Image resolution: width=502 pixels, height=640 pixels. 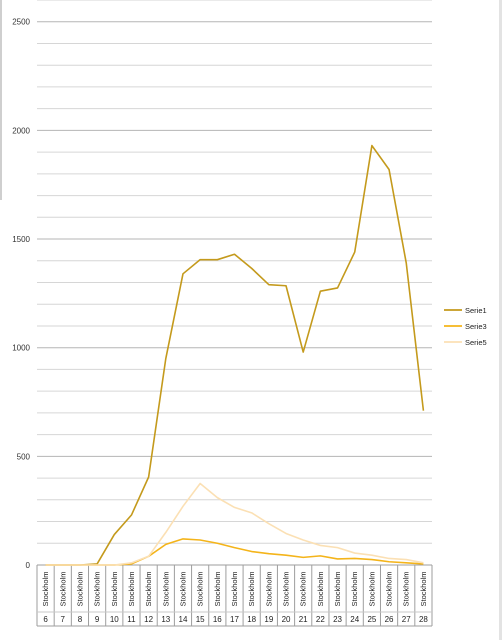 I want to click on x-tick-label: 6, so click(x=45, y=619).